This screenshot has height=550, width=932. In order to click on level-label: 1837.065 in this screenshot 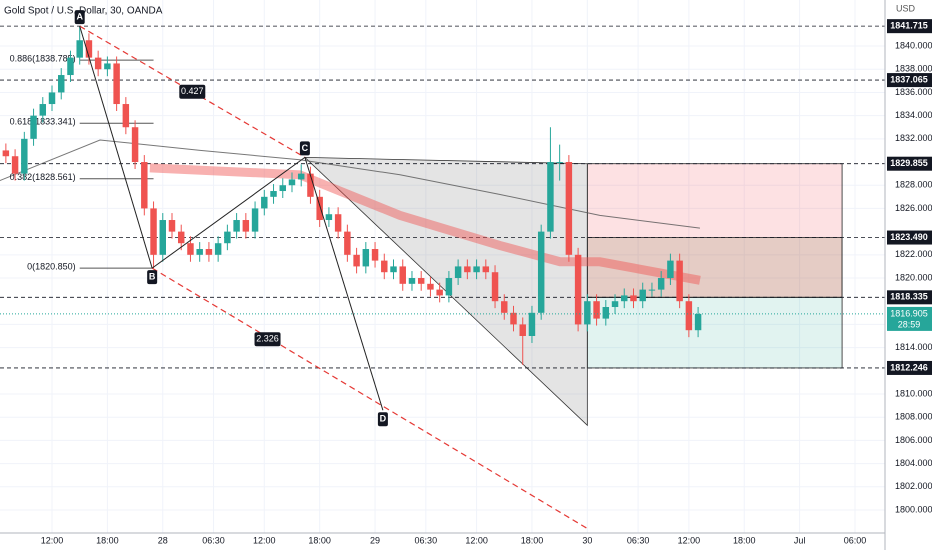, I will do `click(909, 79)`.